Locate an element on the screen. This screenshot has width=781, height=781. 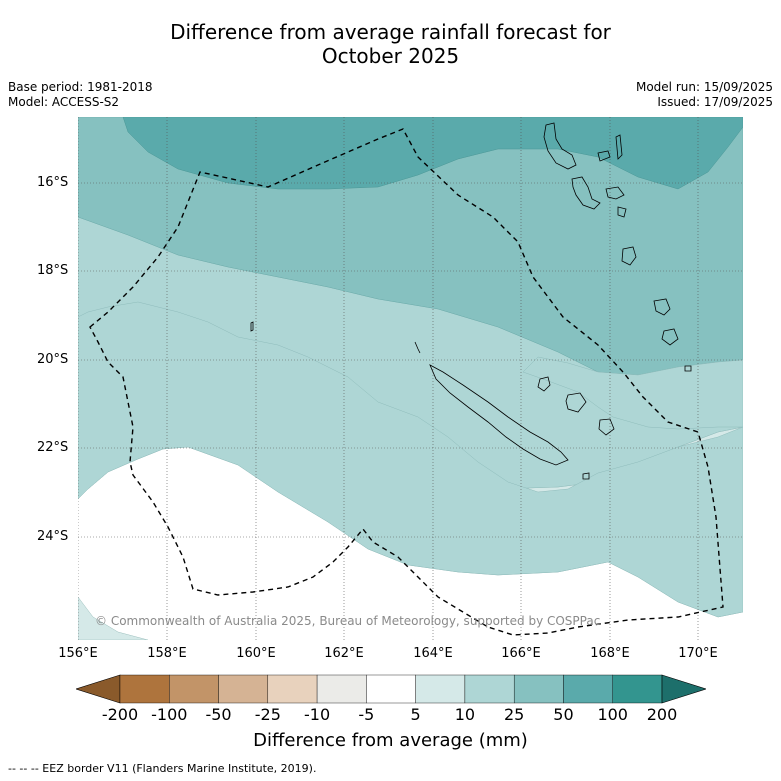
island-walpole is located at coordinates (586, 476).